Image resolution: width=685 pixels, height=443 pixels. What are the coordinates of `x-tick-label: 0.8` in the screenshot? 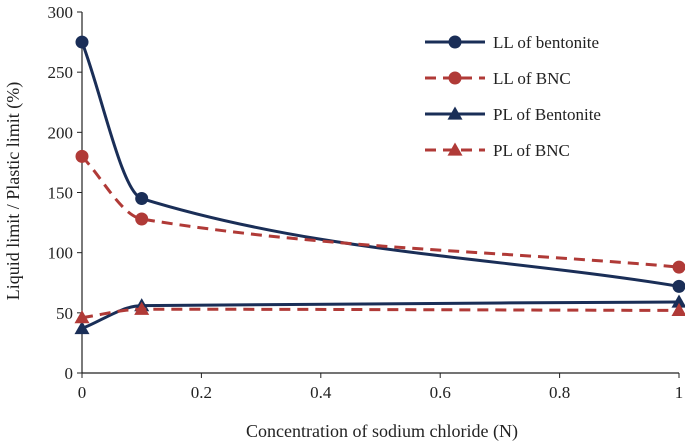 It's located at (559, 392).